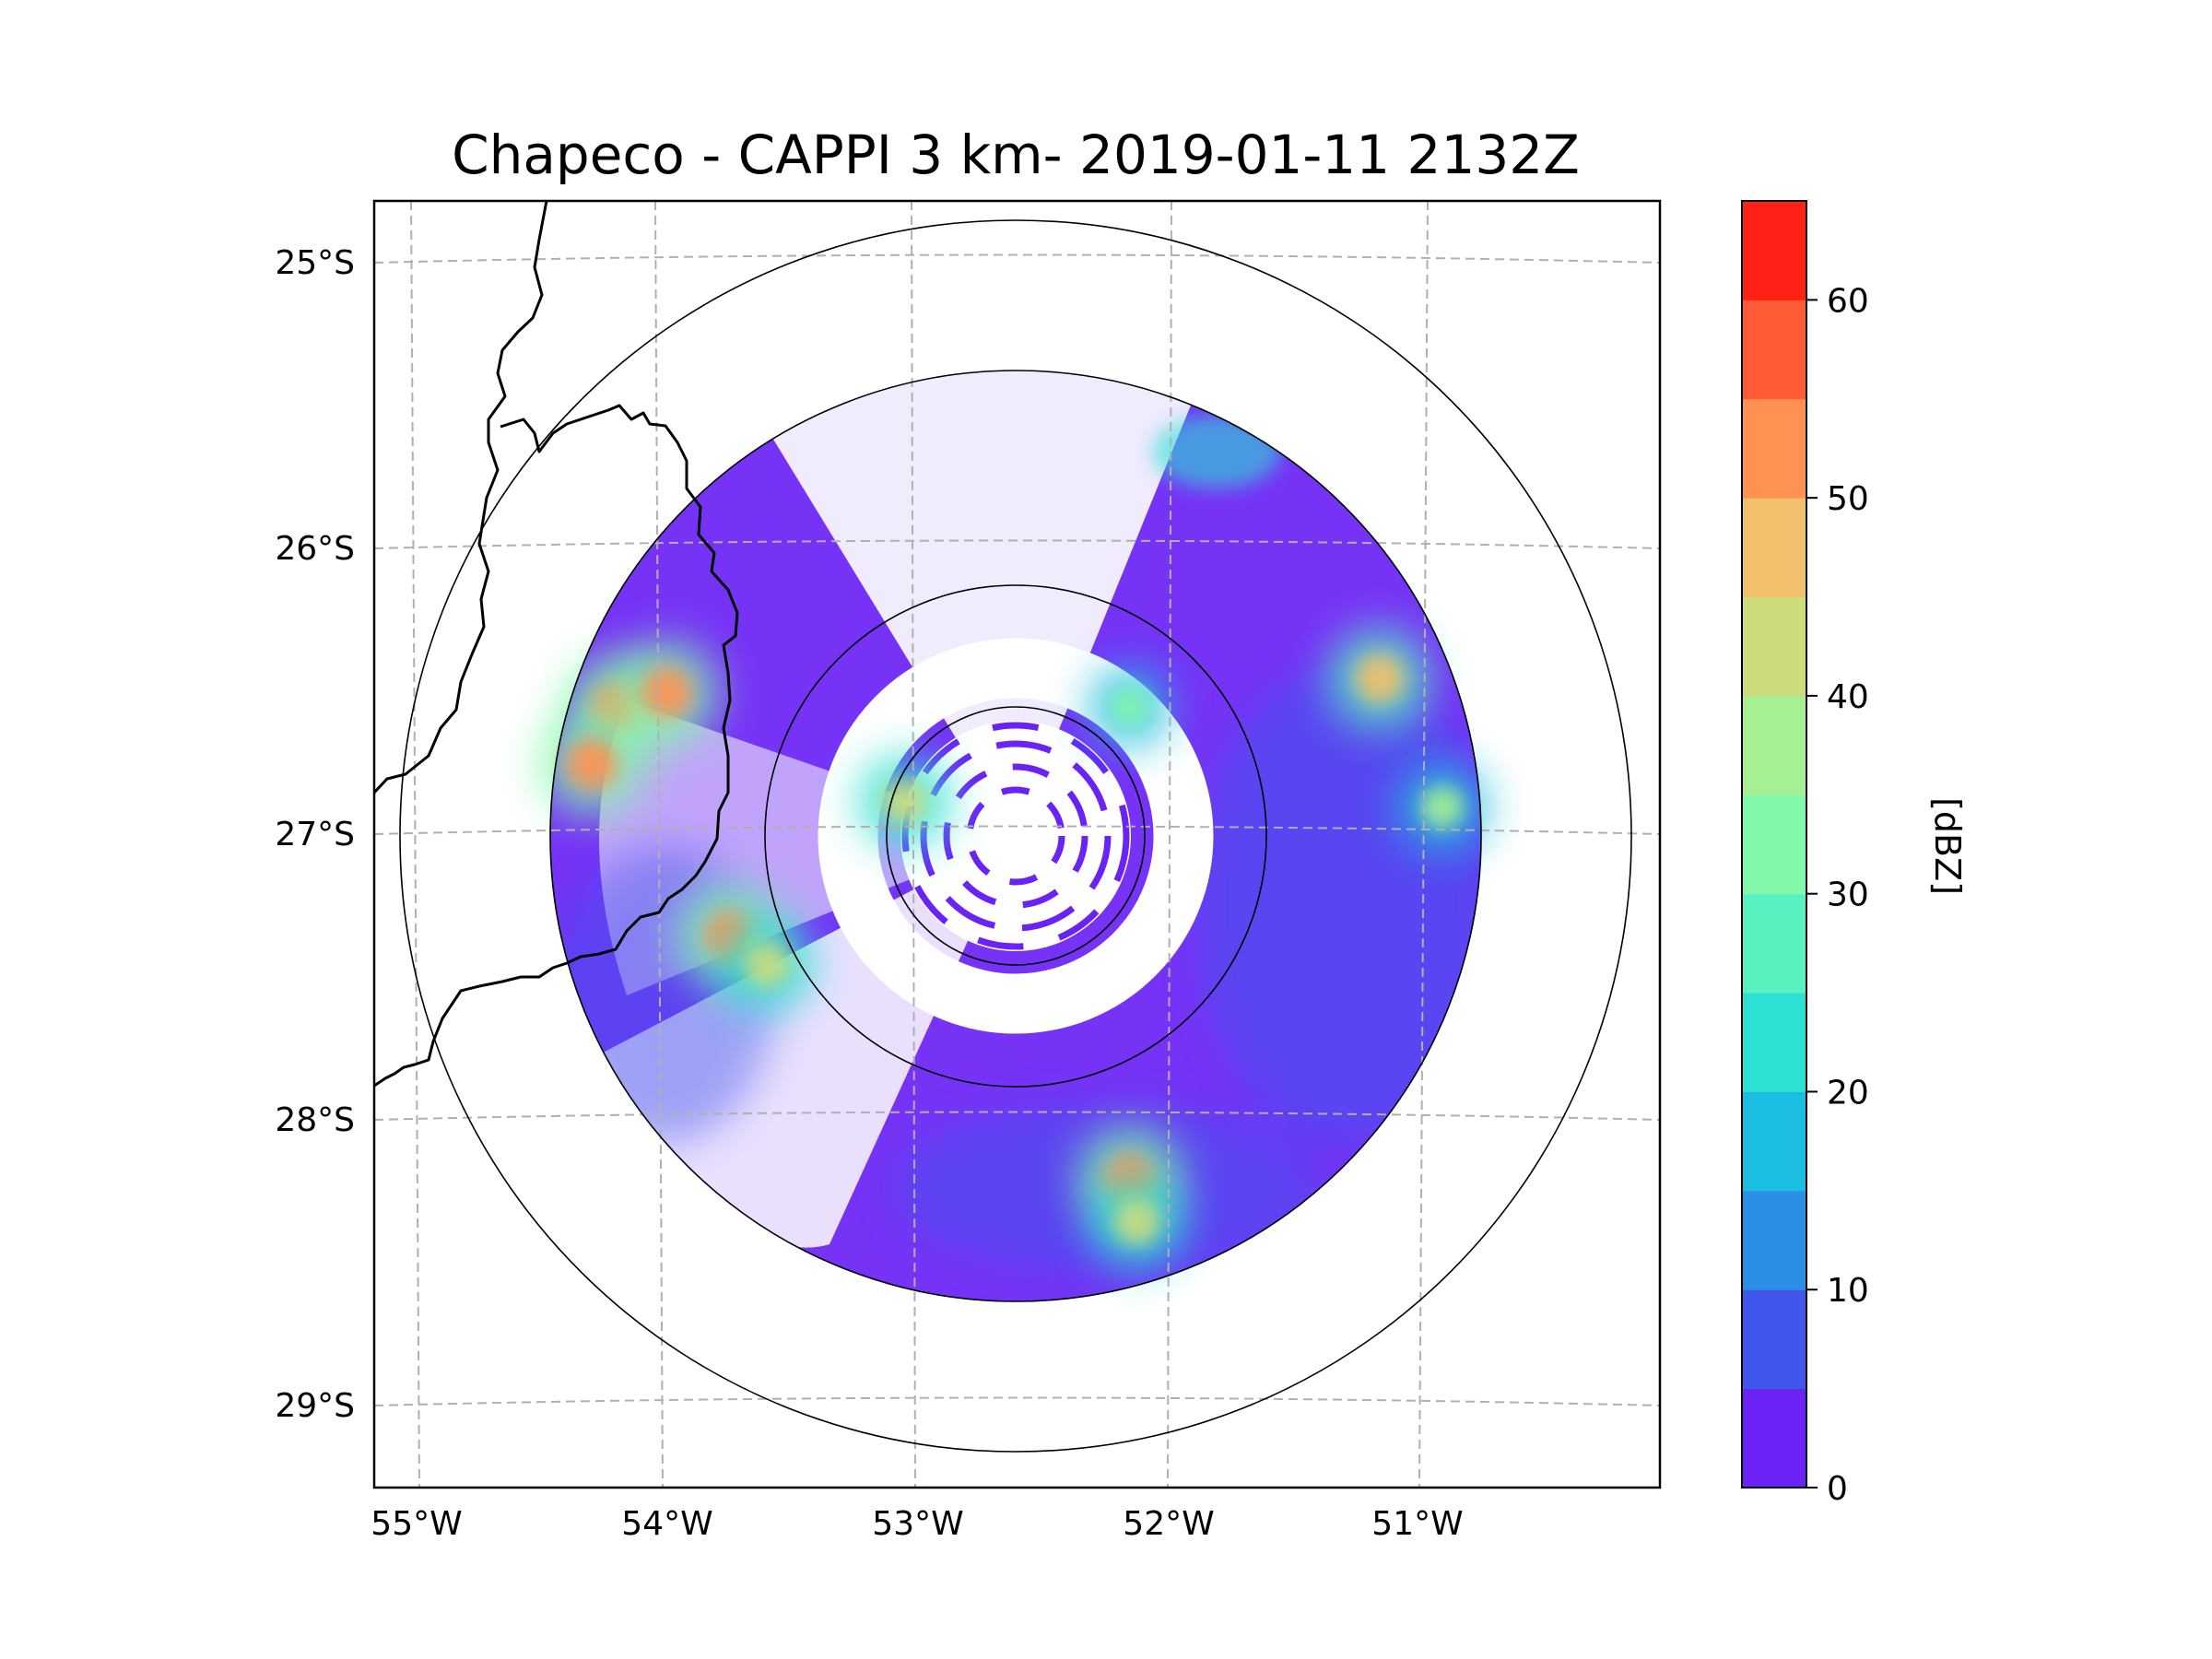  Describe the element at coordinates (556, 746) in the screenshot. I see `border-argentina-brazil` at that location.